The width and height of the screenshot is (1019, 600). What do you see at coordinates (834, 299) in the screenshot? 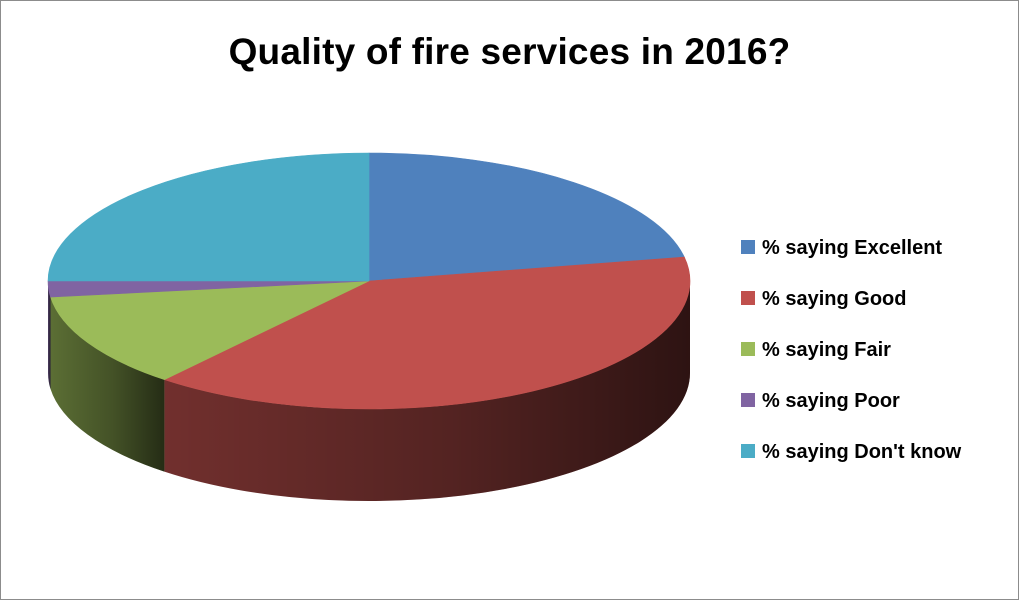
I see `legend-label-1: % saying Good` at bounding box center [834, 299].